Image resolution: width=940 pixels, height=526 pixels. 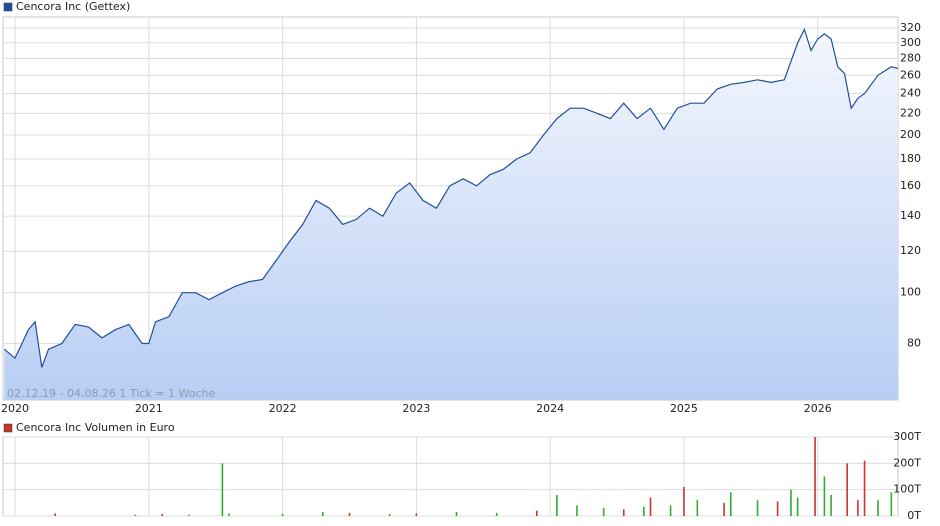 What do you see at coordinates (910, 215) in the screenshot?
I see `y-tick-label: 140` at bounding box center [910, 215].